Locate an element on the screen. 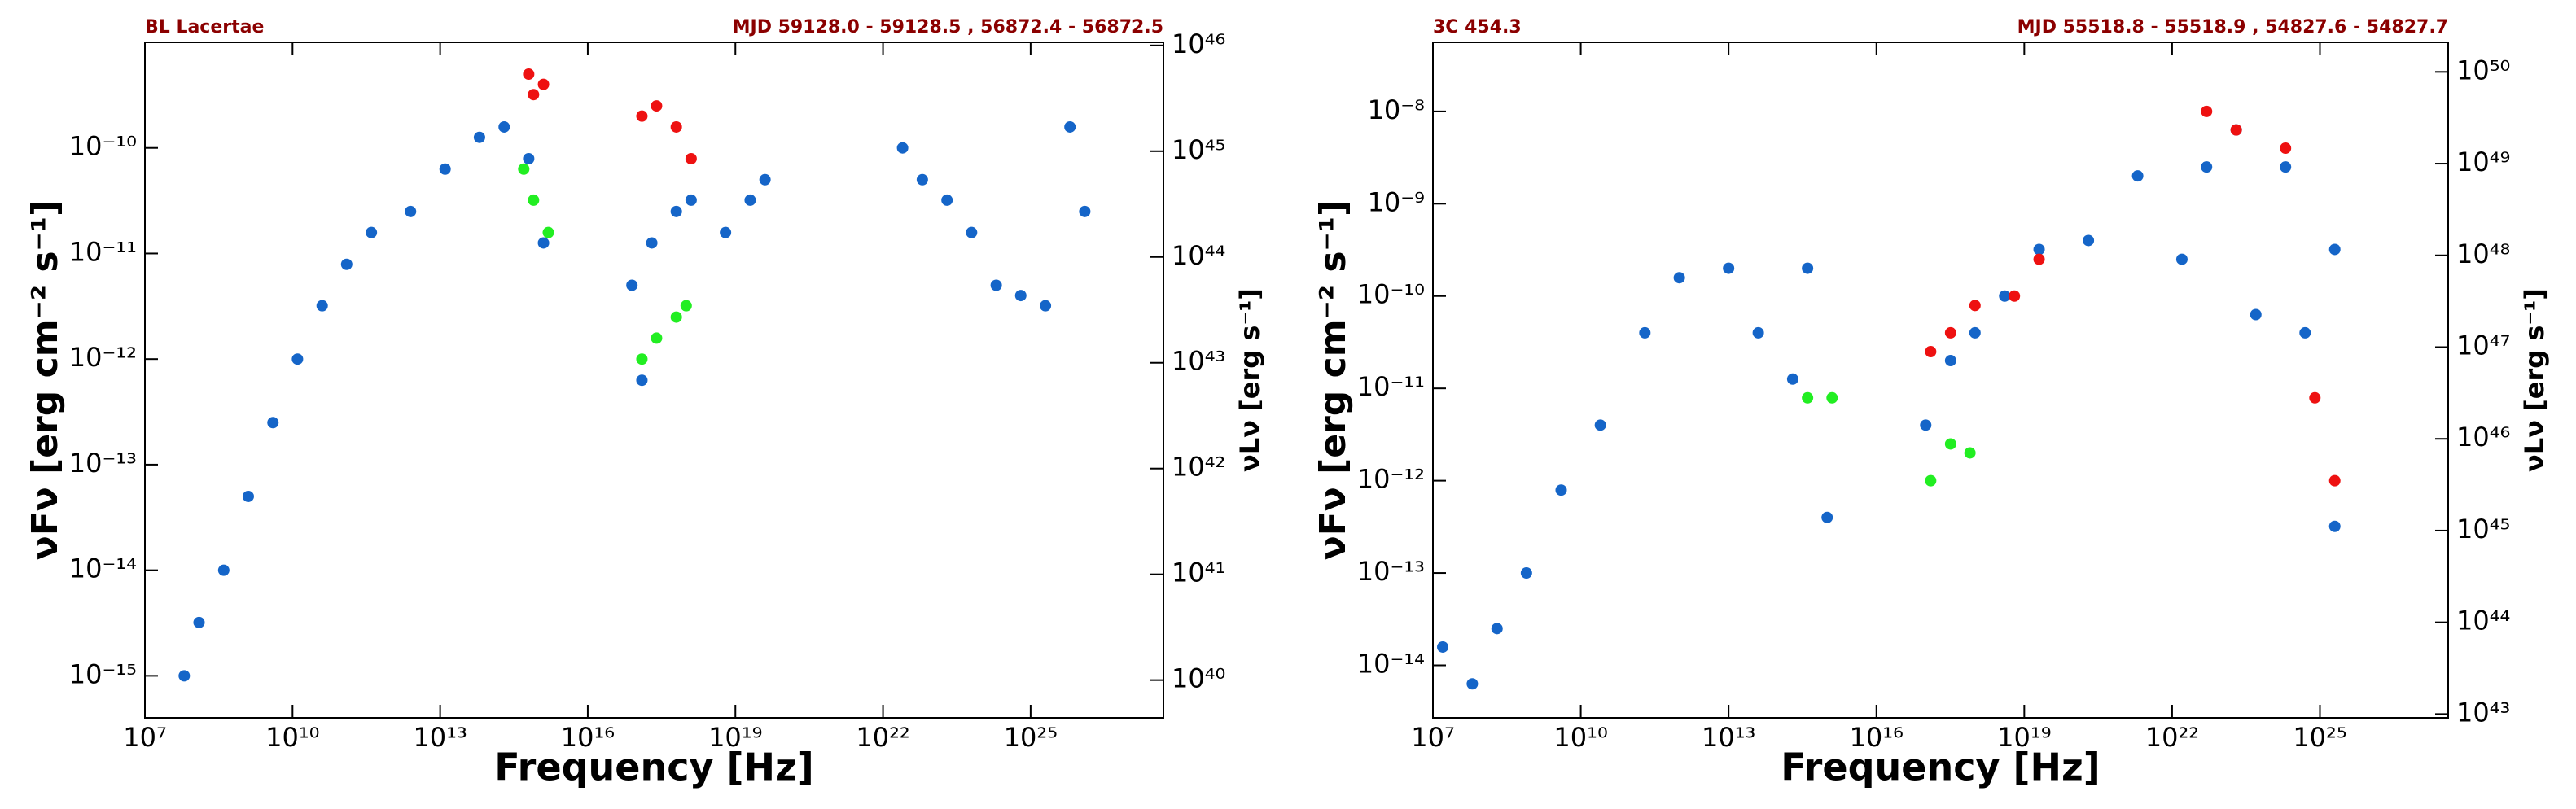 The image size is (2576, 809). x-tick-label: 10⁷ is located at coordinates (1433, 737).